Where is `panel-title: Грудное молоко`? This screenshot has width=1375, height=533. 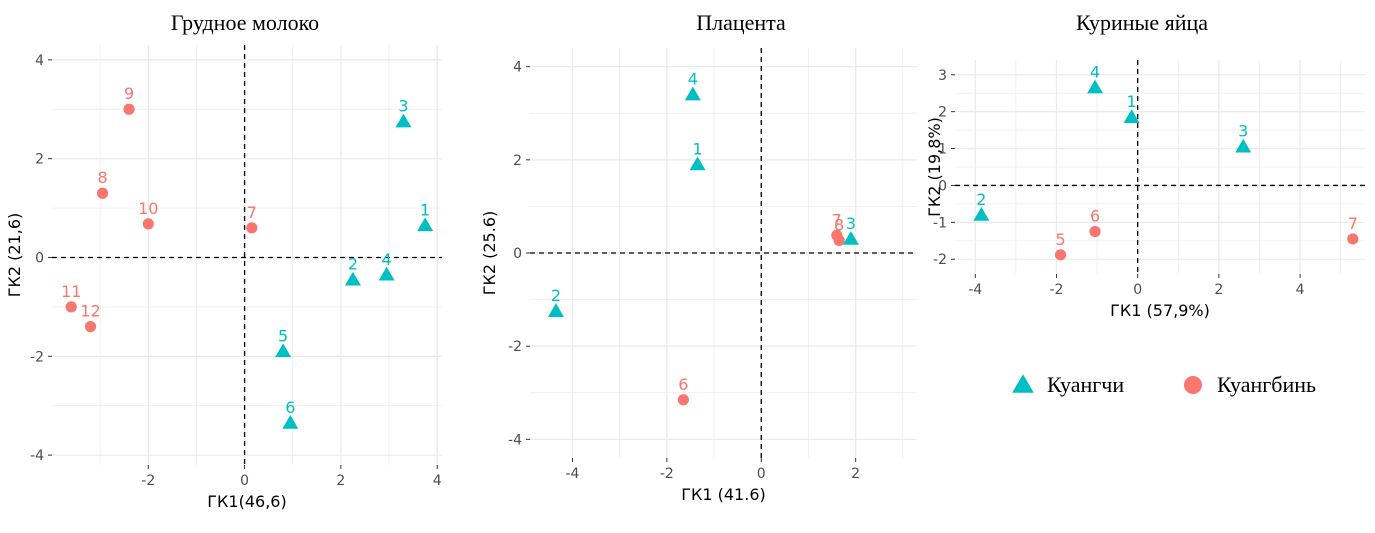 panel-title: Грудное молоко is located at coordinates (245, 22).